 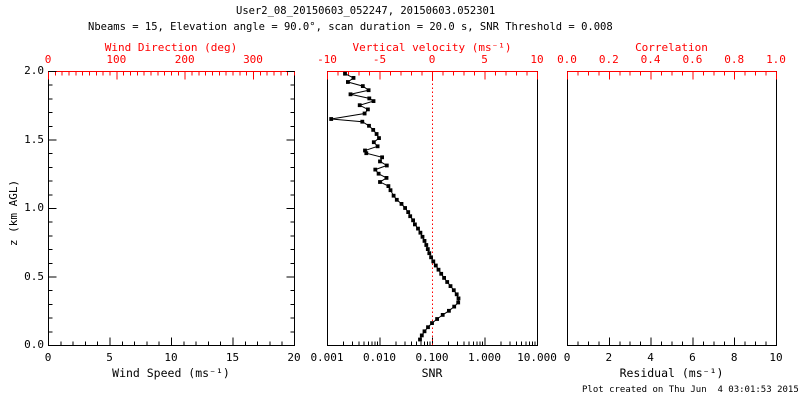 I want to click on x-tick-label: 0.010, so click(x=379, y=357).